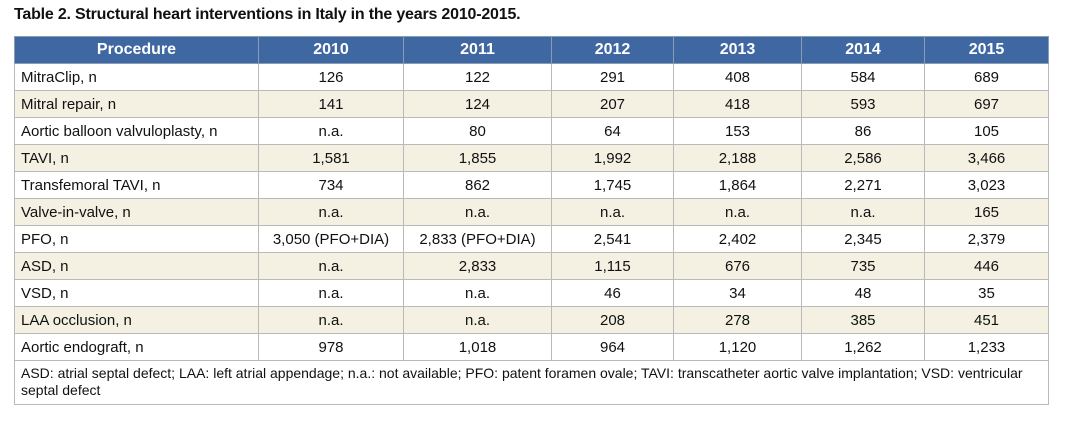  What do you see at coordinates (863, 239) in the screenshot?
I see `cell: 2,345` at bounding box center [863, 239].